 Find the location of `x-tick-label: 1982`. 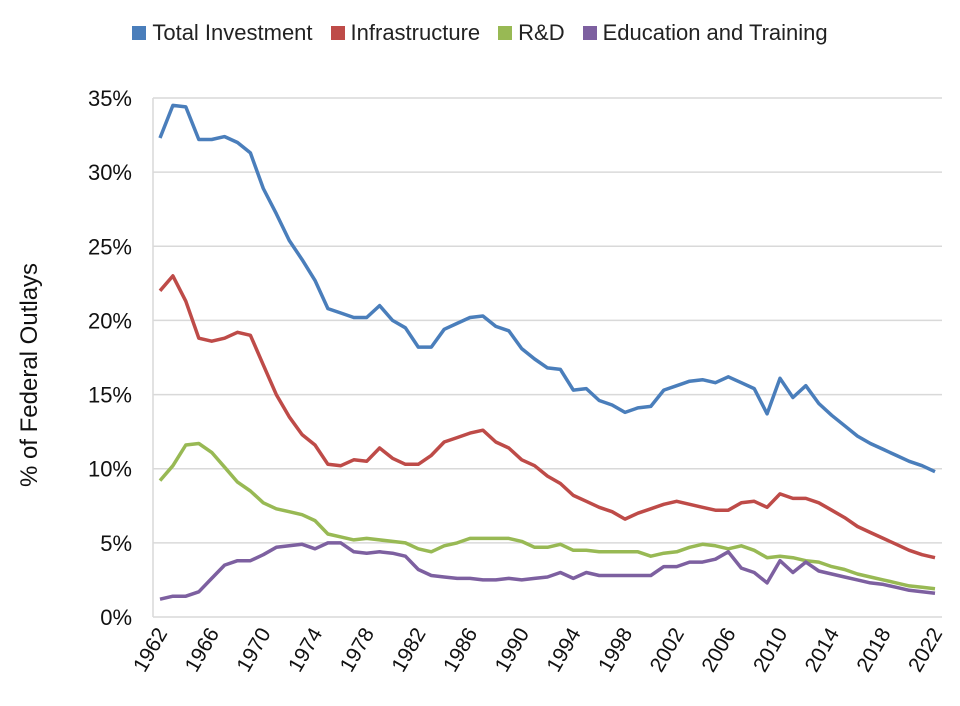

x-tick-label: 1982 is located at coordinates (408, 650).